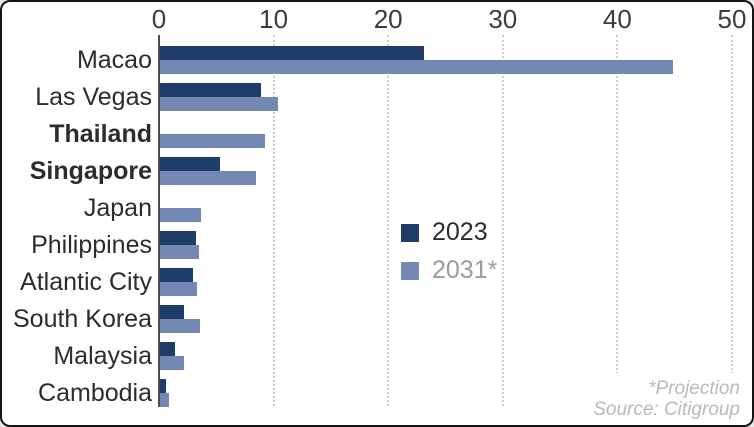  Describe the element at coordinates (172, 363) in the screenshot. I see `bar-2031-malaysia` at that location.